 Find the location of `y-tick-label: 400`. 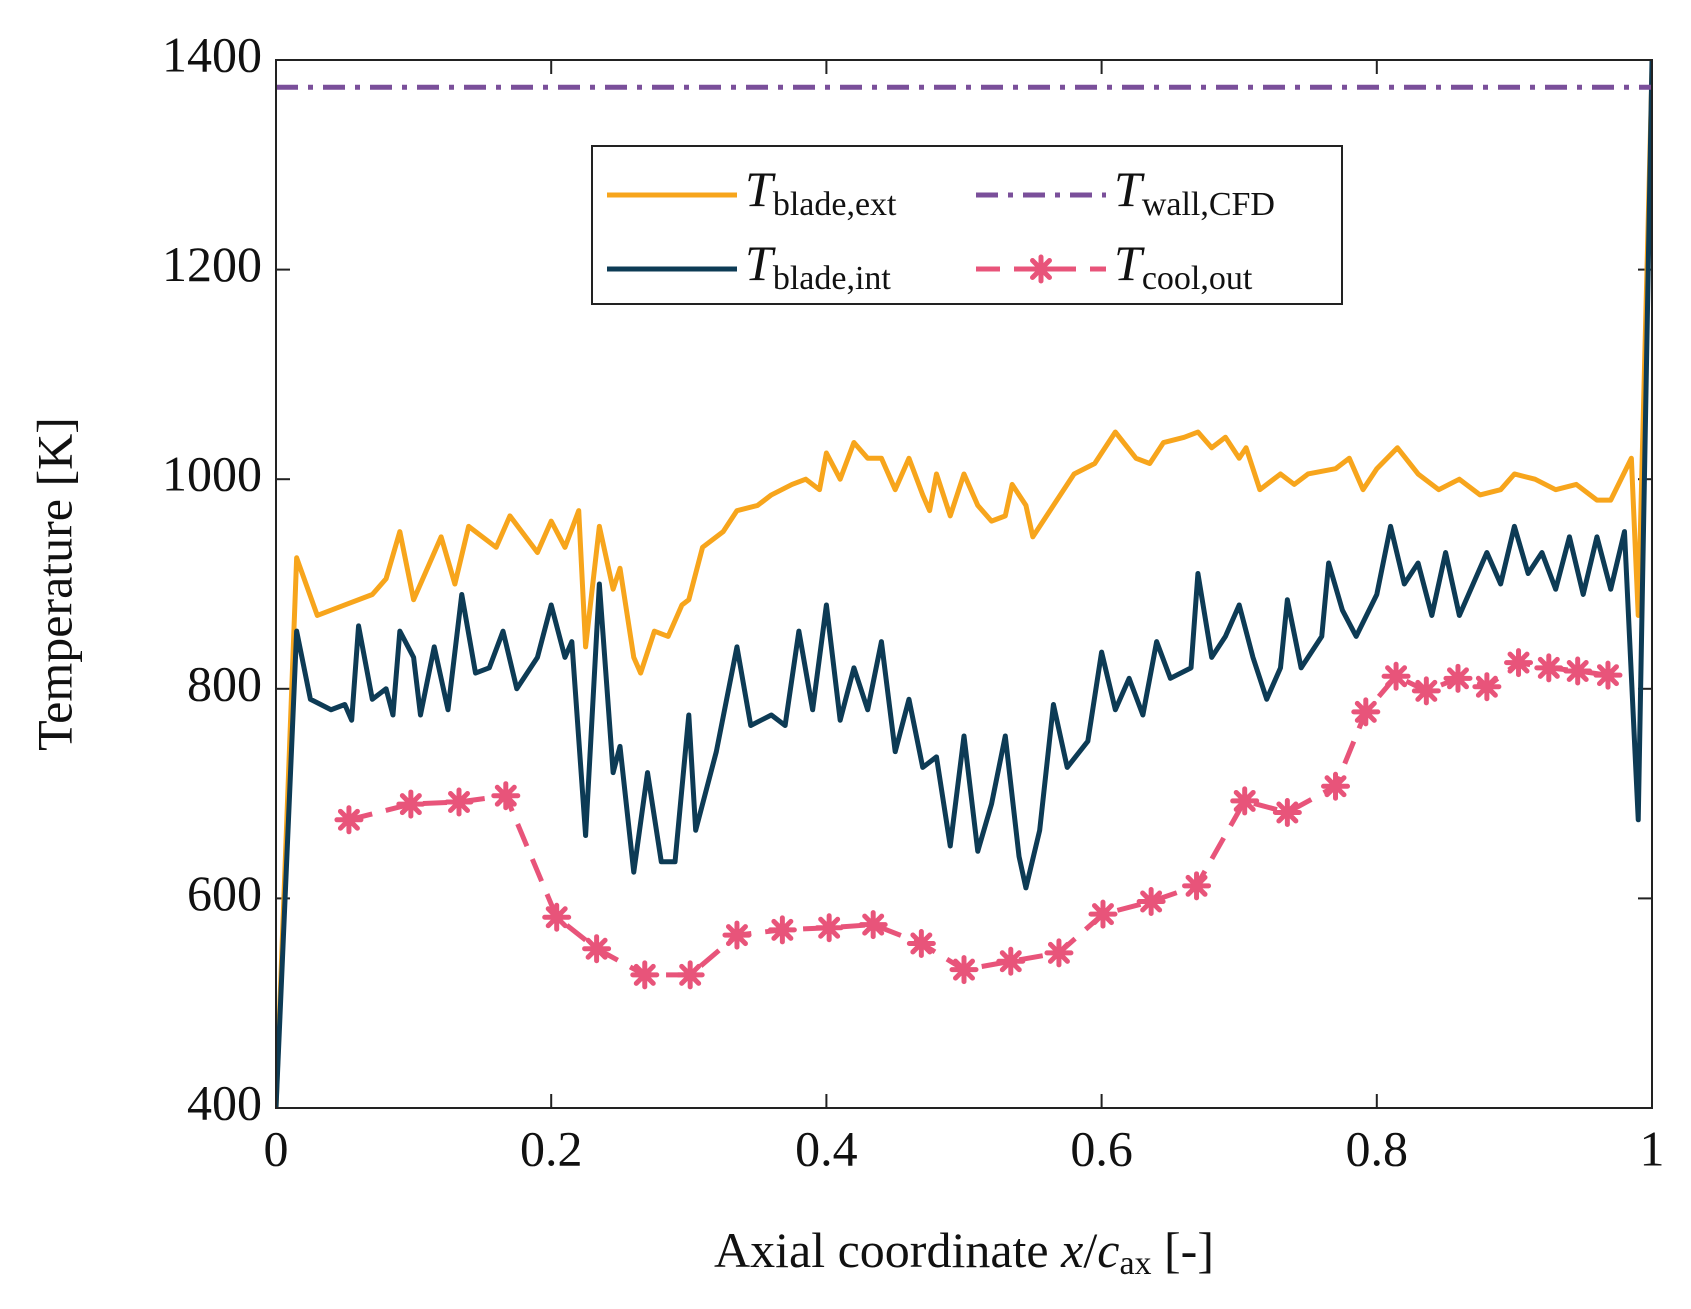

y-tick-label: 400 is located at coordinates (224, 1102).